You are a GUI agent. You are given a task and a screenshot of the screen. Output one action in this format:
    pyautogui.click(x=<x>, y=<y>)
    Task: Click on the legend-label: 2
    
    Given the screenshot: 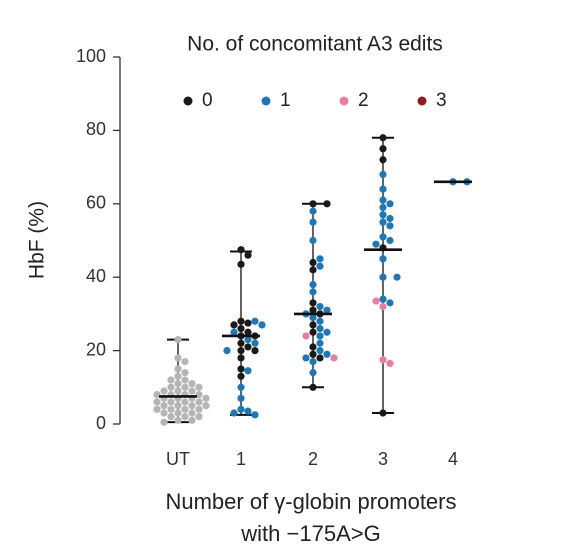 What is the action you would take?
    pyautogui.click(x=363, y=100)
    